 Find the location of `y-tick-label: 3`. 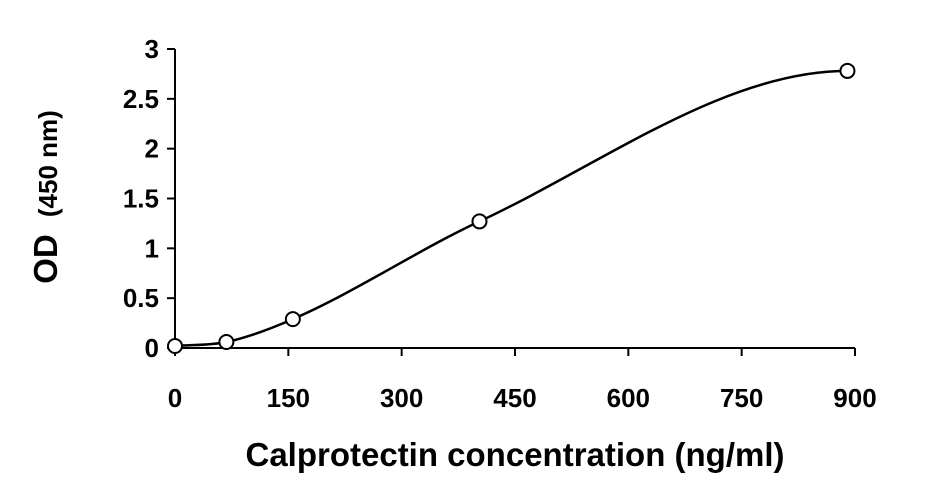

y-tick-label: 3 is located at coordinates (152, 49).